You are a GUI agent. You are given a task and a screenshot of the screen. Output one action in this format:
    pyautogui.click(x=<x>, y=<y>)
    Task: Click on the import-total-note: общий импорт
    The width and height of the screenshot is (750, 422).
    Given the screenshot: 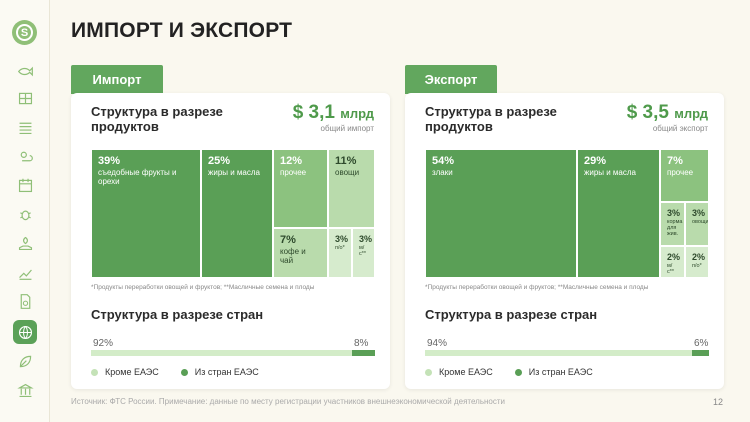 What is the action you would take?
    pyautogui.click(x=347, y=128)
    